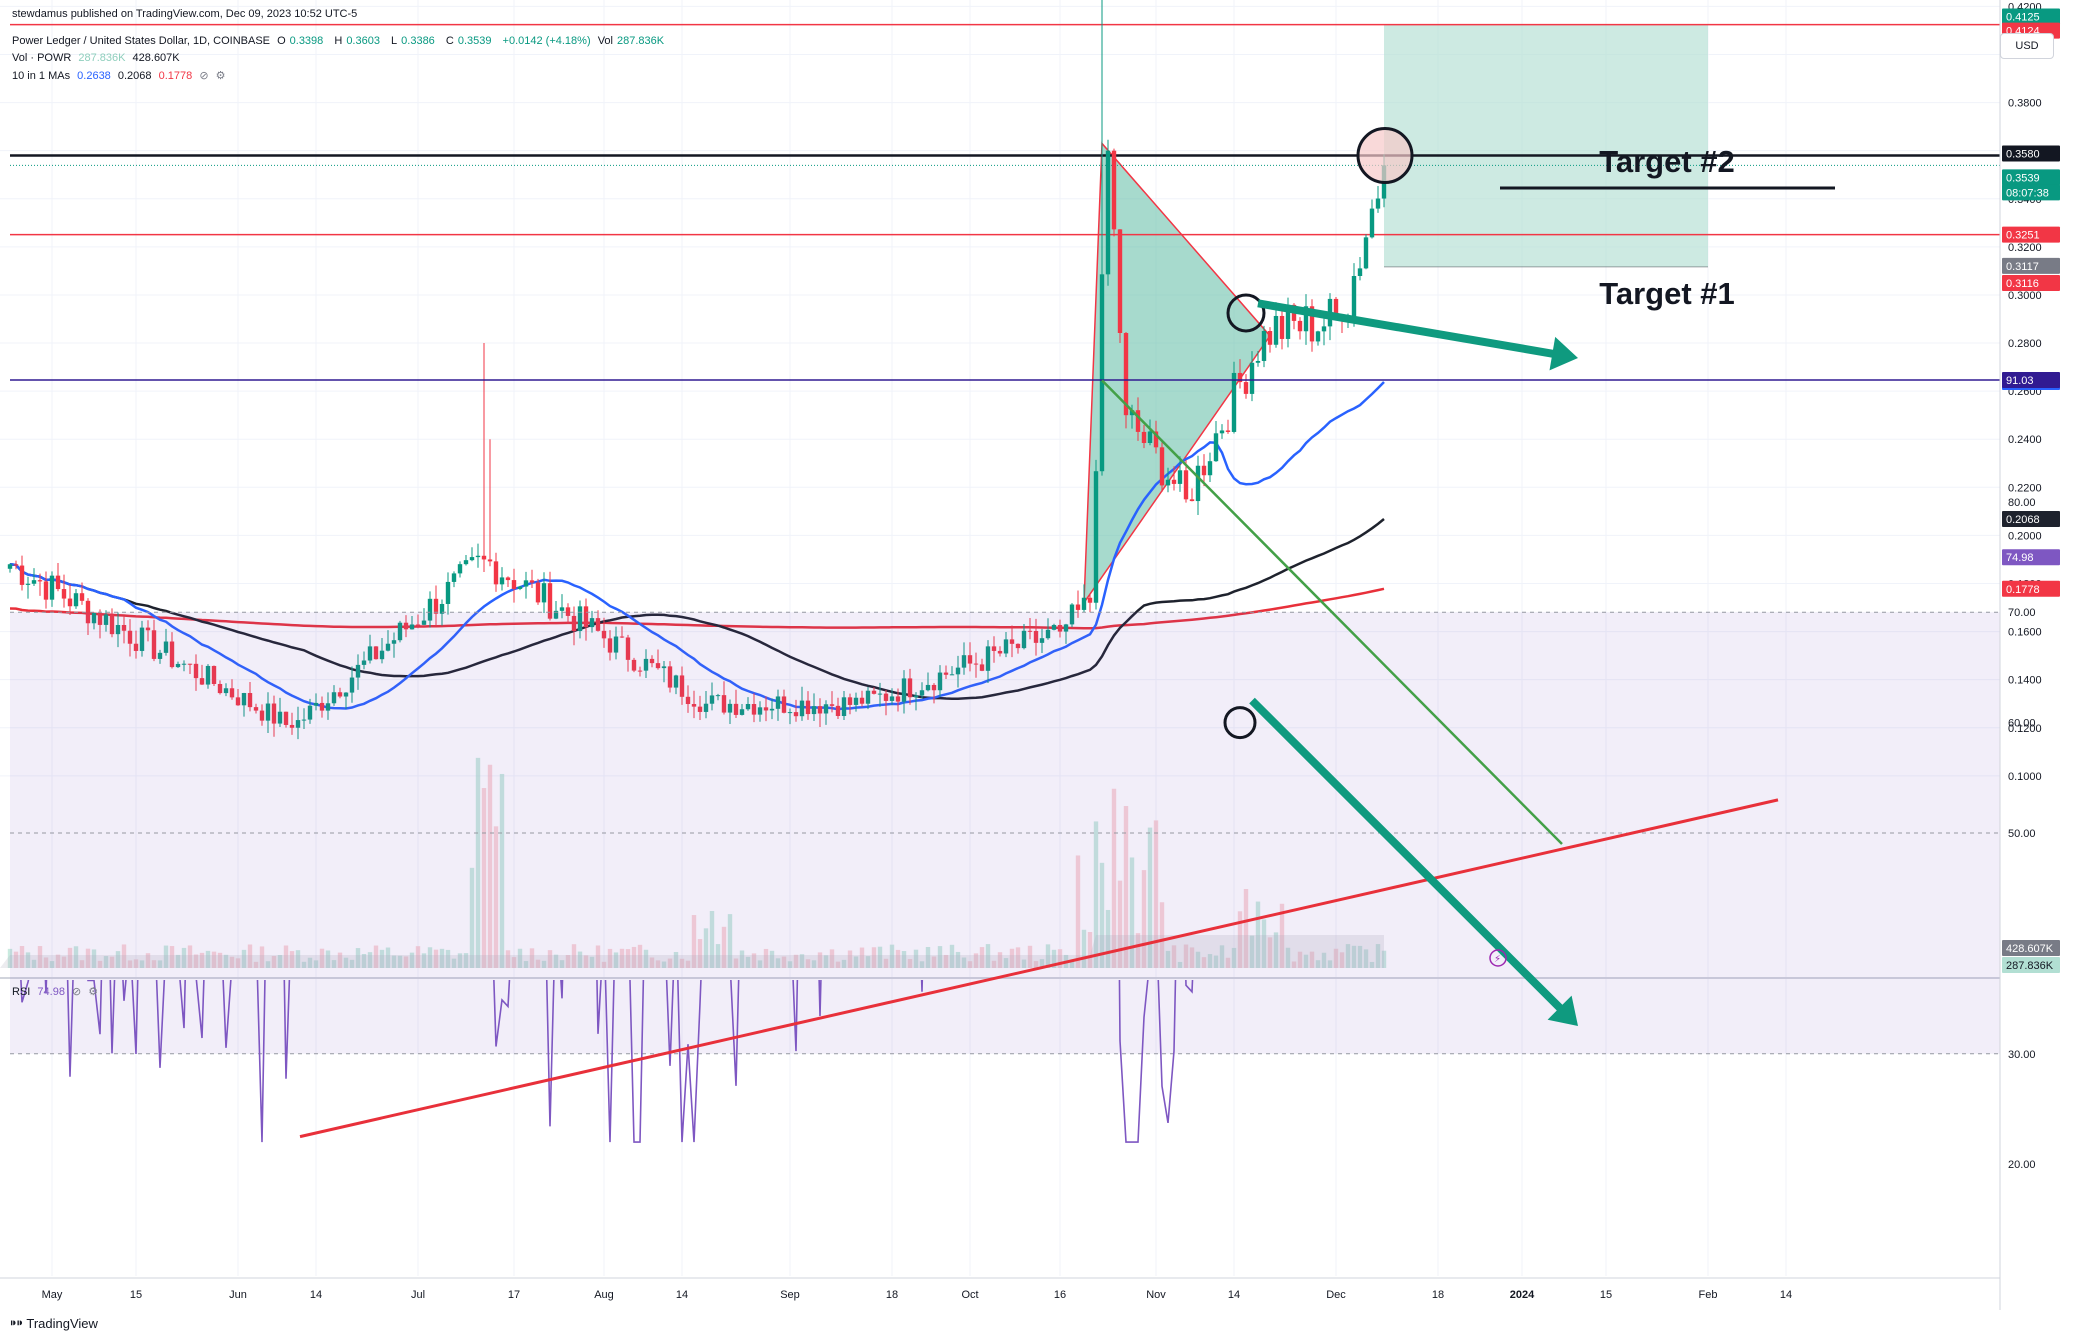 This screenshot has height=1339, width=2075. What do you see at coordinates (2022, 613) in the screenshot?
I see `rsi-tick-label: 70.00` at bounding box center [2022, 613].